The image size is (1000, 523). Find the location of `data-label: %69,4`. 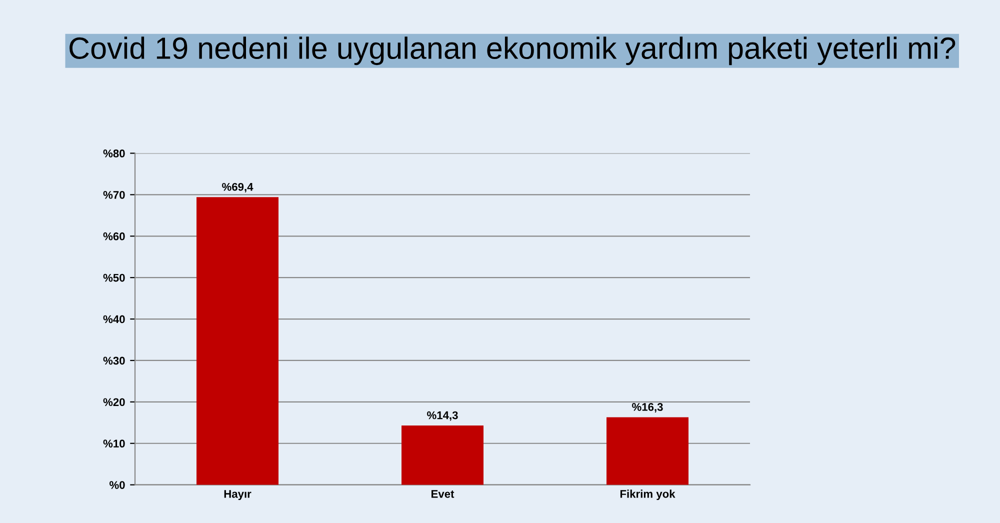

data-label: %69,4 is located at coordinates (238, 187).